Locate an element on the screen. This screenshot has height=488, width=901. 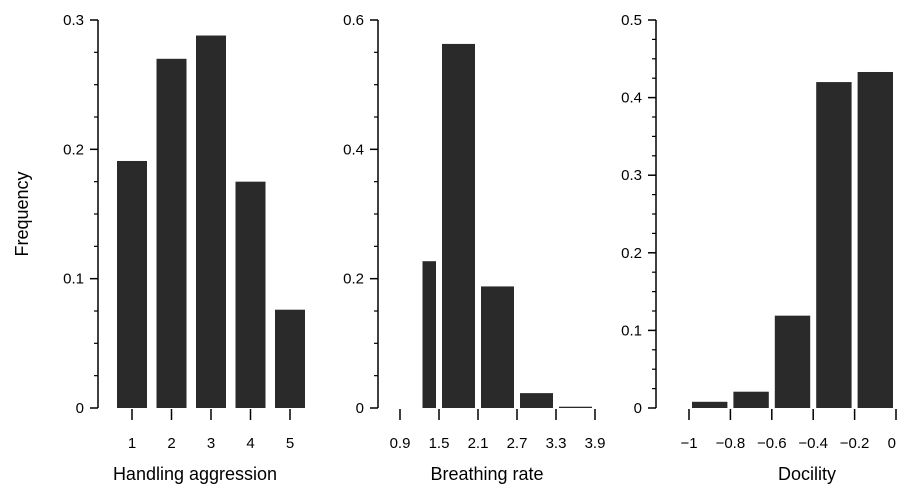
x-tick-label: 0.9 is located at coordinates (400, 443).